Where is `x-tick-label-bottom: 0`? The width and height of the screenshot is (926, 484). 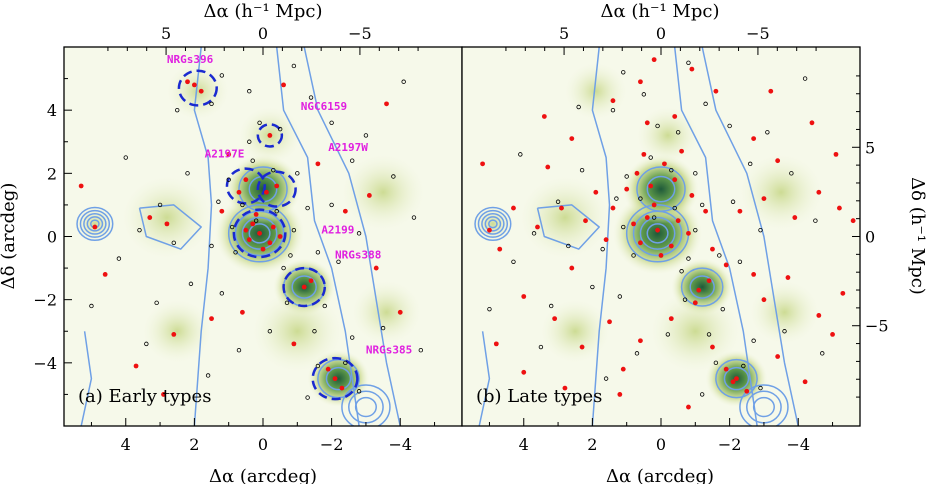 x-tick-label-bottom: 0 is located at coordinates (263, 444).